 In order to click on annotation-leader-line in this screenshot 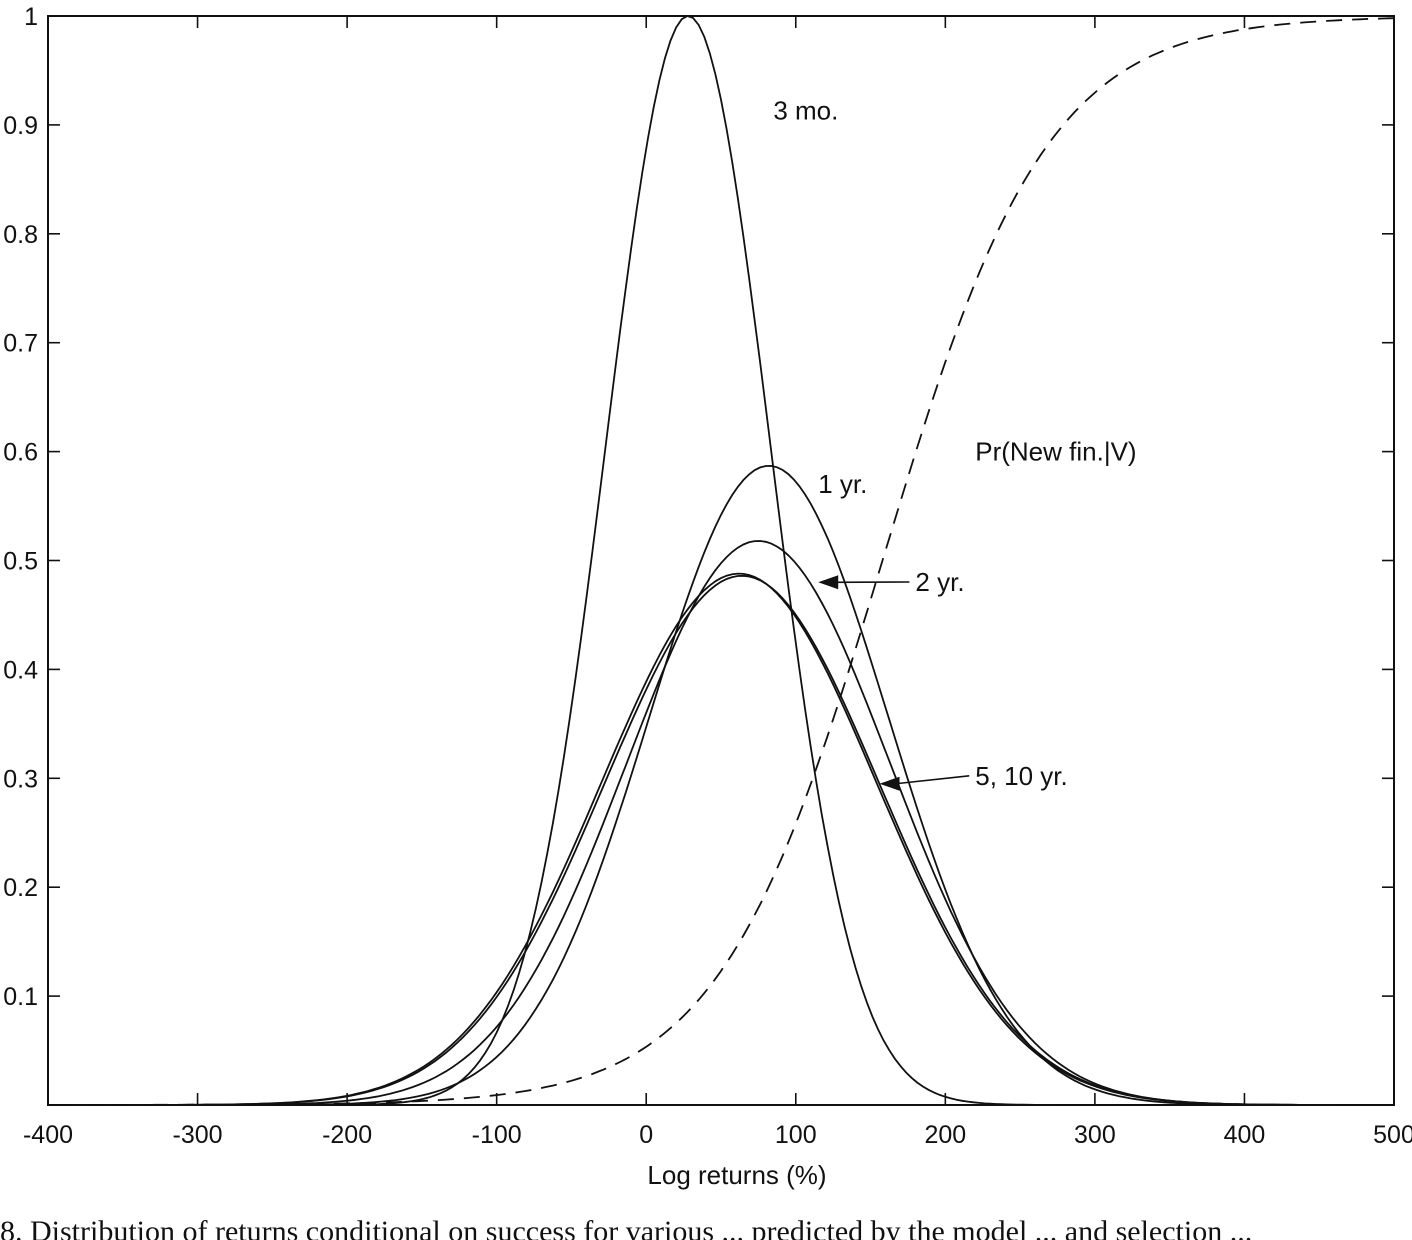, I will do `click(932, 780)`.